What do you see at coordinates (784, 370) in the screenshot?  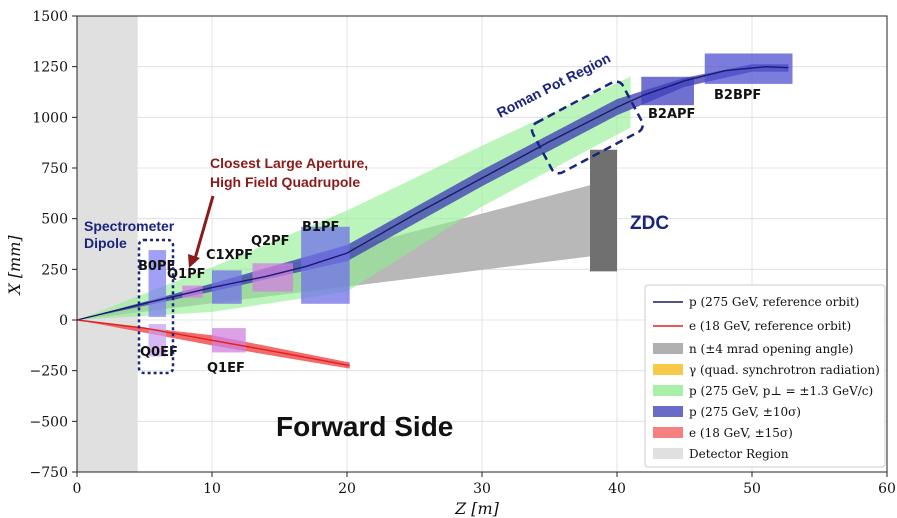 I see `legend-label-gamma: γ (quad. synchrotron radiation)` at bounding box center [784, 370].